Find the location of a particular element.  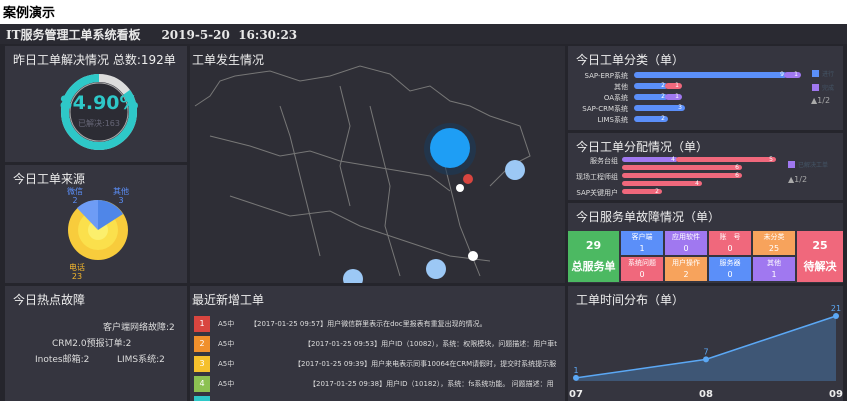

timeline-chart: 1 07 7 08 21 09 is located at coordinates (706, 352).